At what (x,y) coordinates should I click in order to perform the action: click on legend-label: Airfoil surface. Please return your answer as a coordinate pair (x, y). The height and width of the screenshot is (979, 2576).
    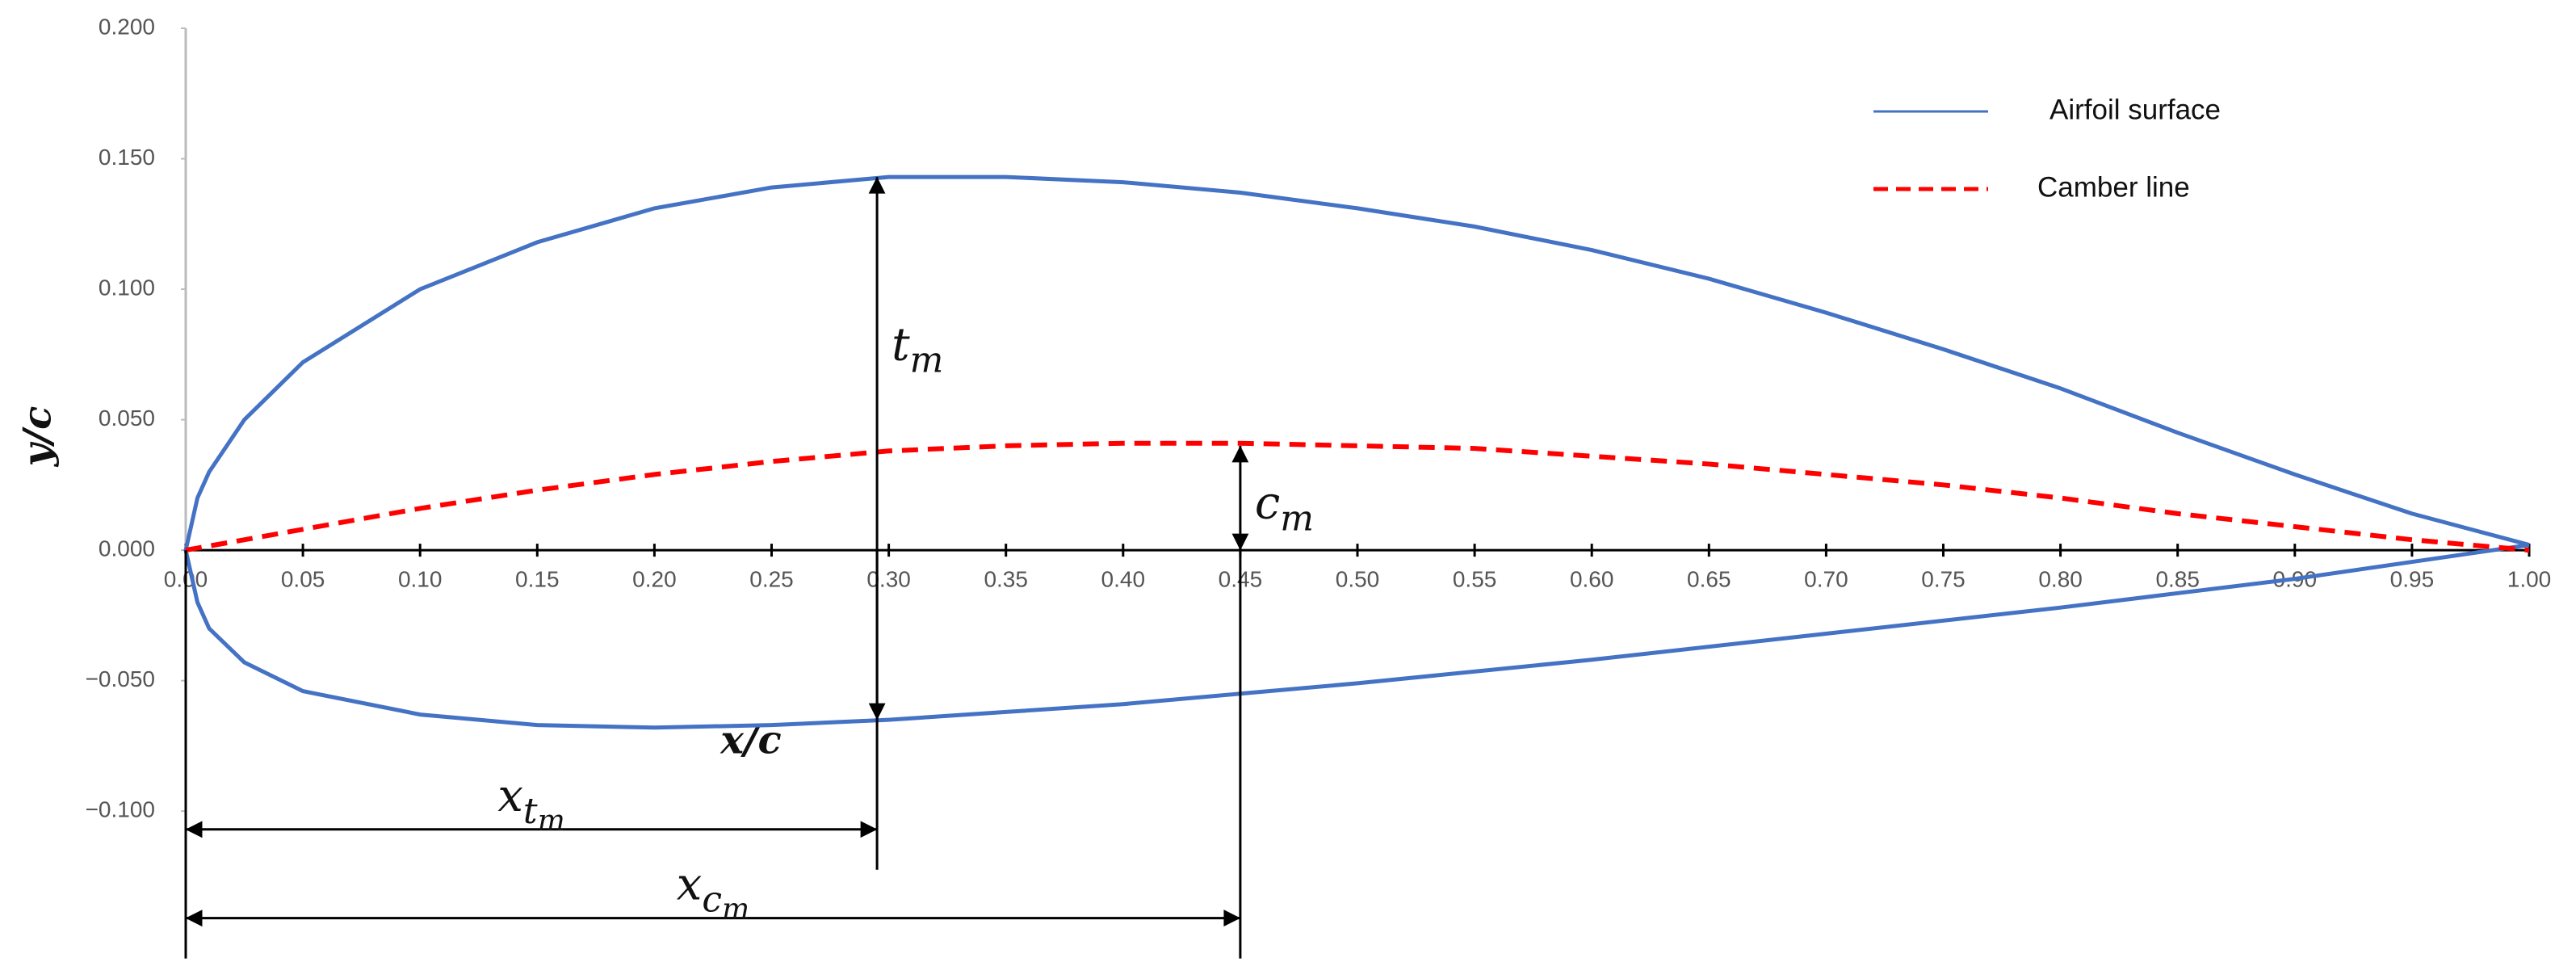
    Looking at the image, I should click on (2135, 109).